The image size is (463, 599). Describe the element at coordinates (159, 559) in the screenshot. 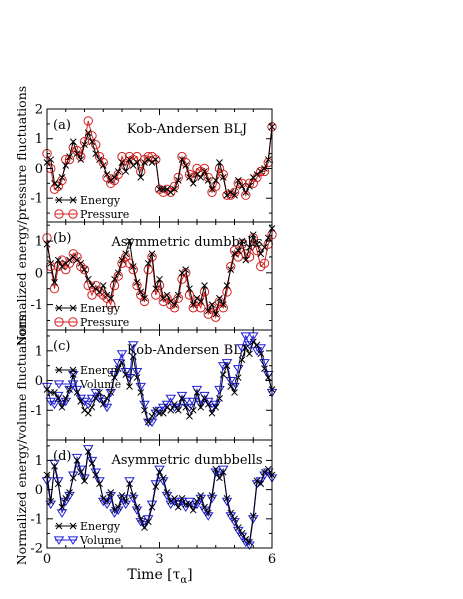

I see `x-tick-label: 3` at that location.